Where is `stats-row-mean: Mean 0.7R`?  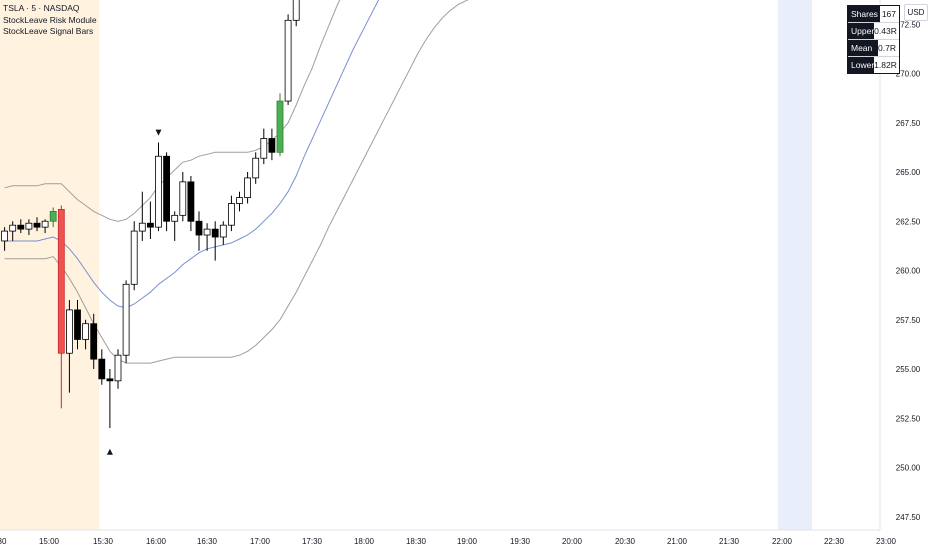 stats-row-mean: Mean 0.7R is located at coordinates (873, 48).